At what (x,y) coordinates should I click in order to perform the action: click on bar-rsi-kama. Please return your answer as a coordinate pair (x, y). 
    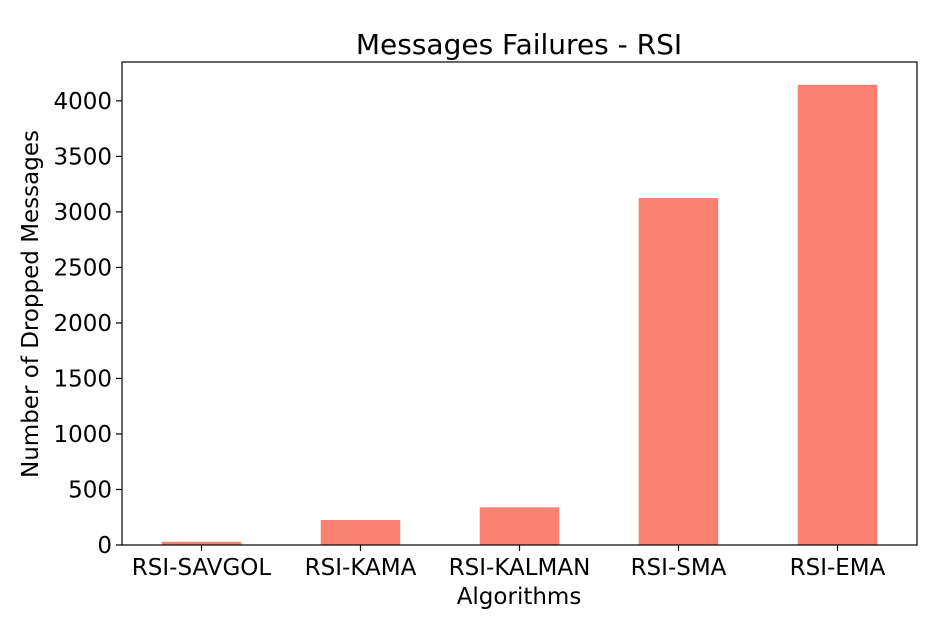
    Looking at the image, I should click on (360, 532).